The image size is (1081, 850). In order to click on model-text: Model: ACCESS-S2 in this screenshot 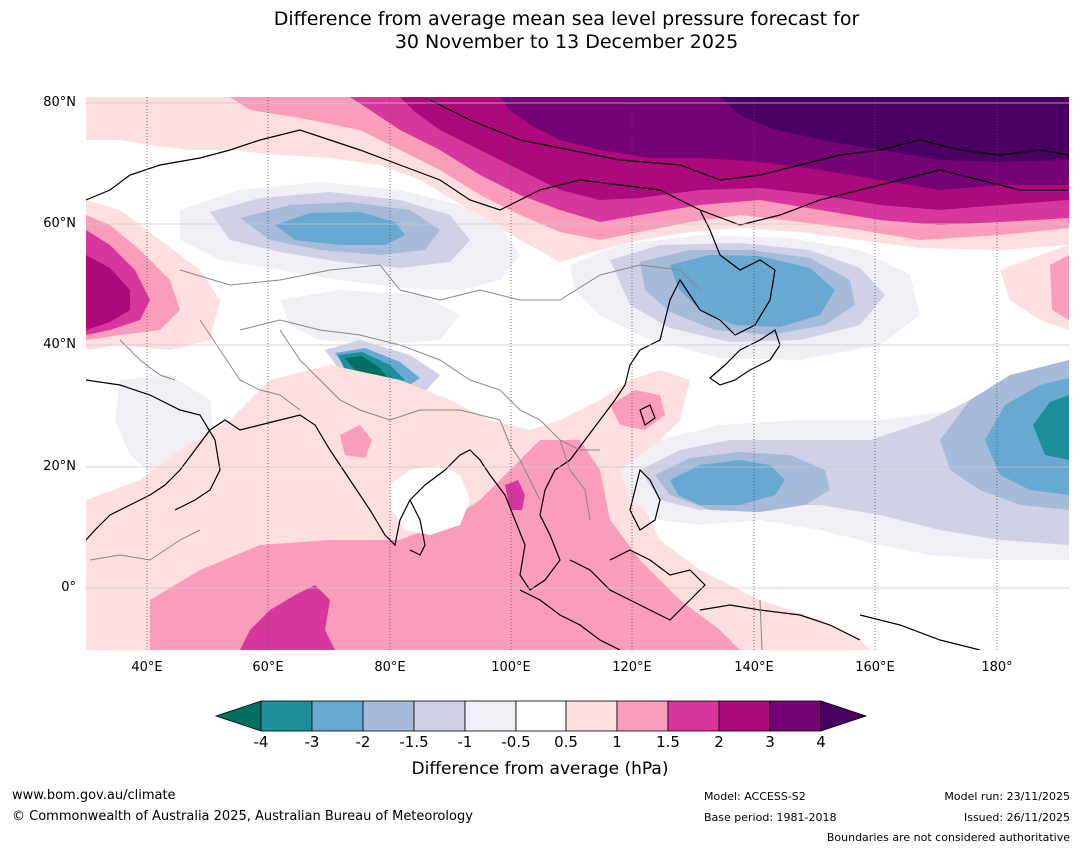, I will do `click(755, 796)`.